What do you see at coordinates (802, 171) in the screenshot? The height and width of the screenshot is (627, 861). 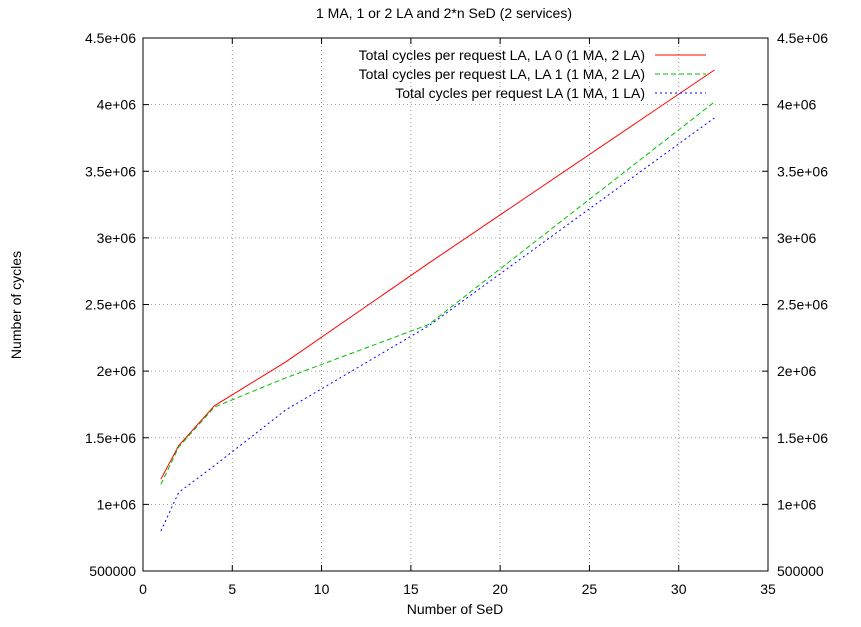 I see `y-tick-label-right: 3.5e+06` at bounding box center [802, 171].